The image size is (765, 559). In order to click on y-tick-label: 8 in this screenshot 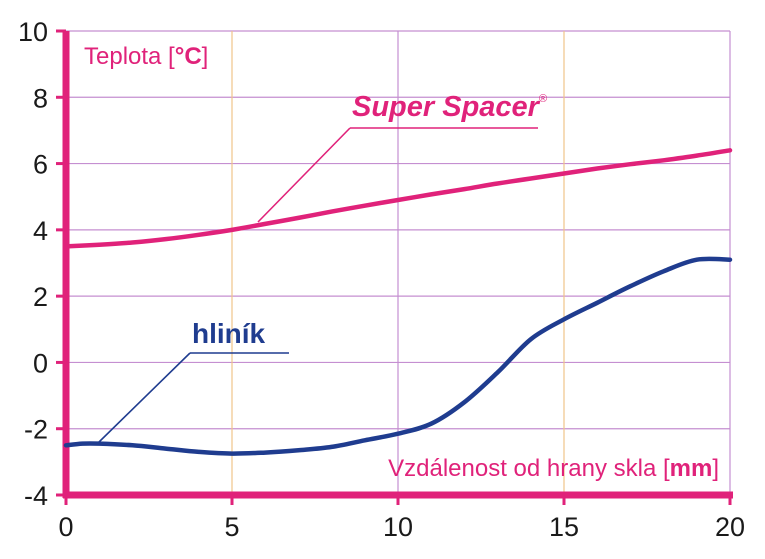, I will do `click(40, 98)`.